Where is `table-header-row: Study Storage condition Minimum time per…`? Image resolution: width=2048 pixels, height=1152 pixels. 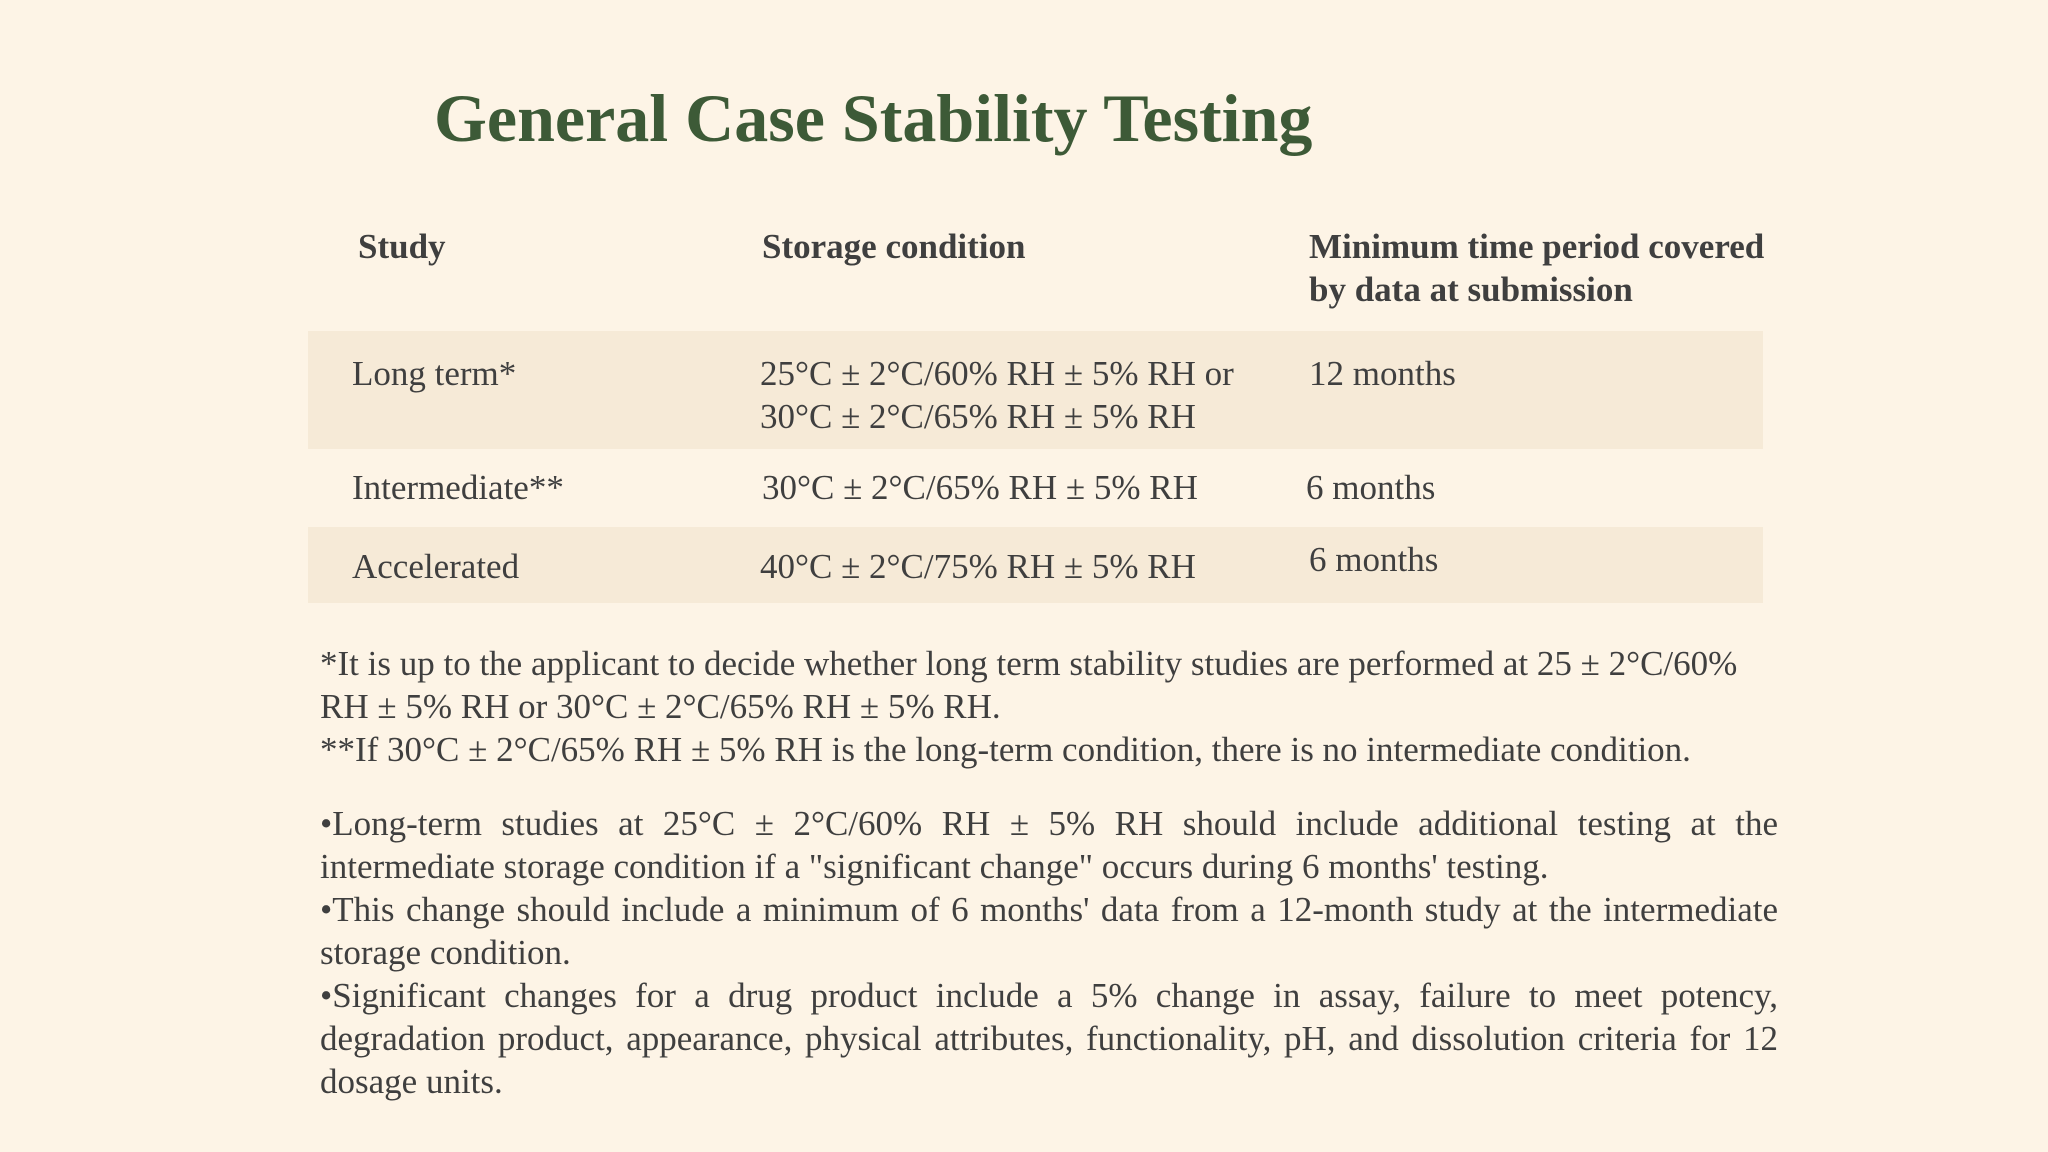
table-header-row: Study Storage condition Minimum time per… is located at coordinates (1036, 278).